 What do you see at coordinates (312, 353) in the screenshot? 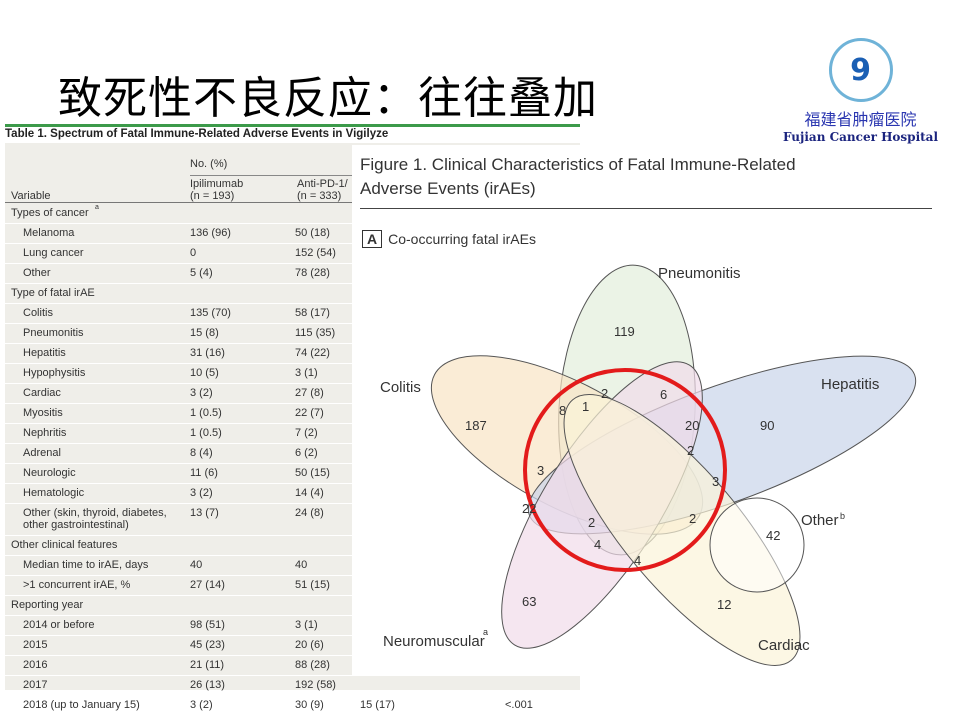
I see `cell-value: 74 (22)` at bounding box center [312, 353].